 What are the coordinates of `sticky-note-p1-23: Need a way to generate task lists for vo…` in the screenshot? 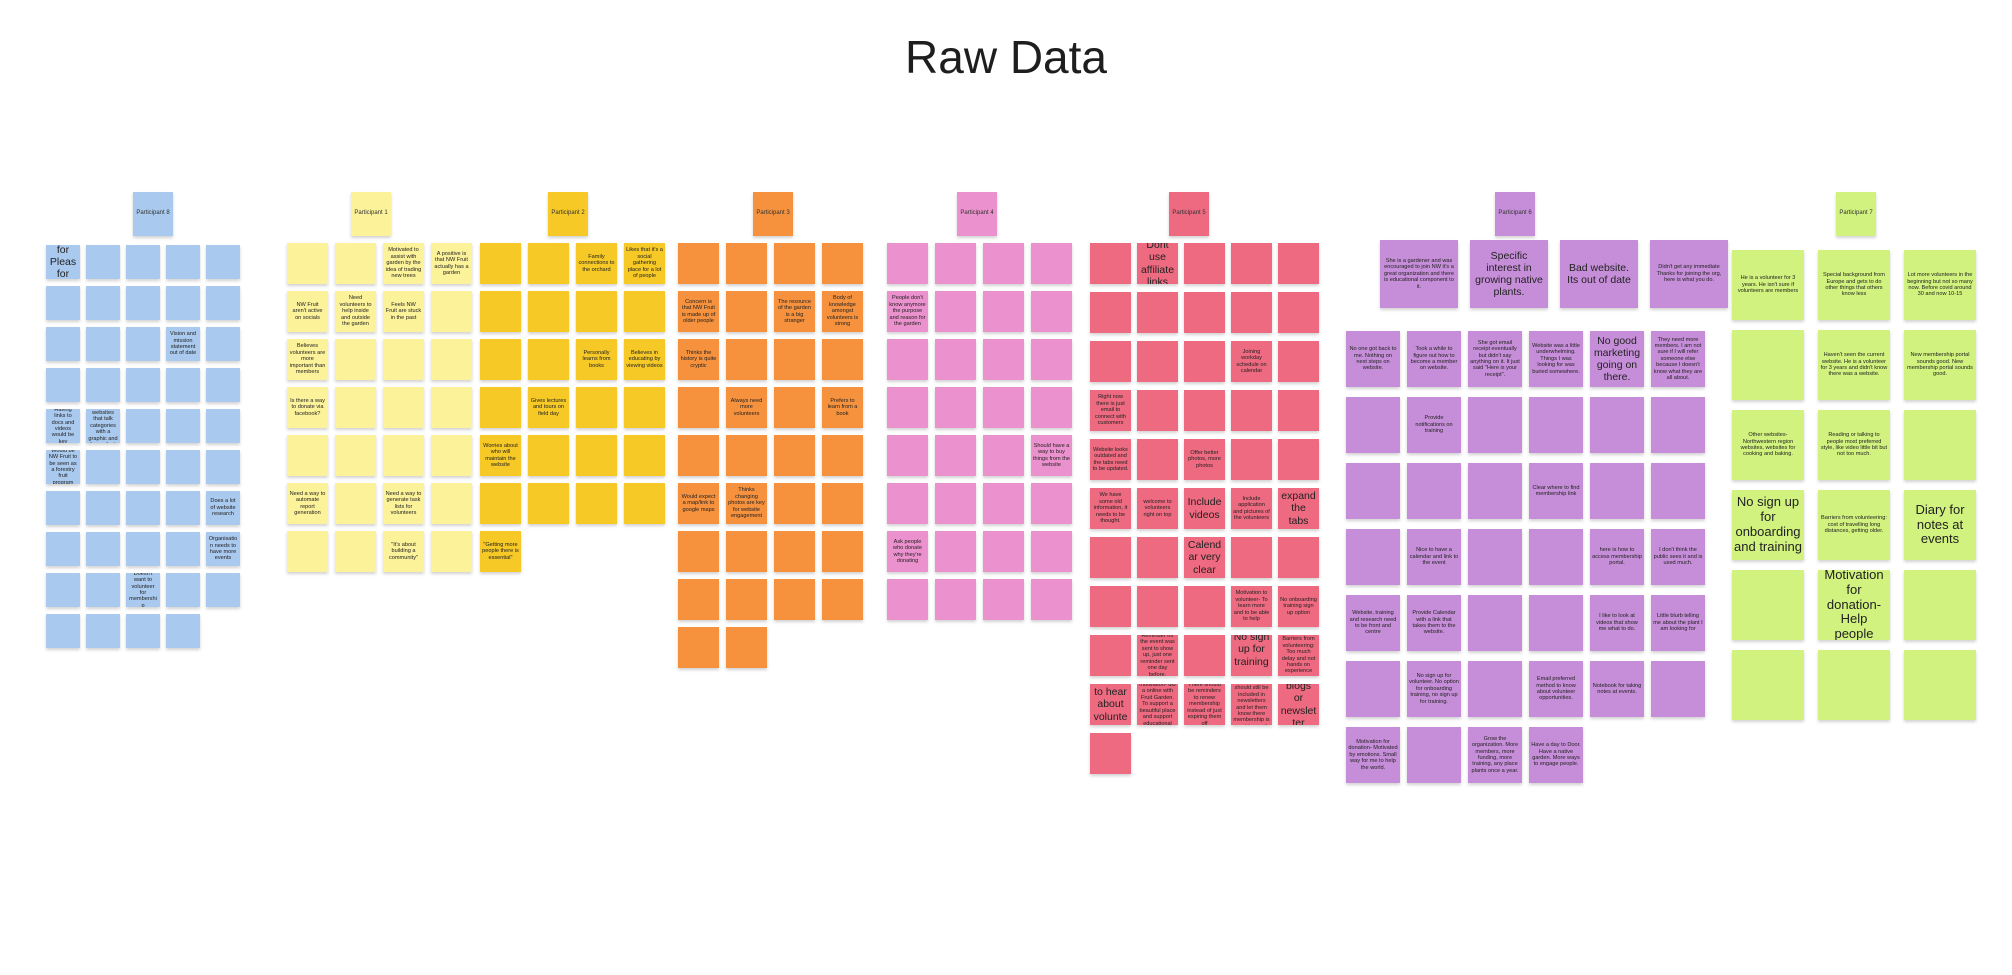 It's located at (403, 503).